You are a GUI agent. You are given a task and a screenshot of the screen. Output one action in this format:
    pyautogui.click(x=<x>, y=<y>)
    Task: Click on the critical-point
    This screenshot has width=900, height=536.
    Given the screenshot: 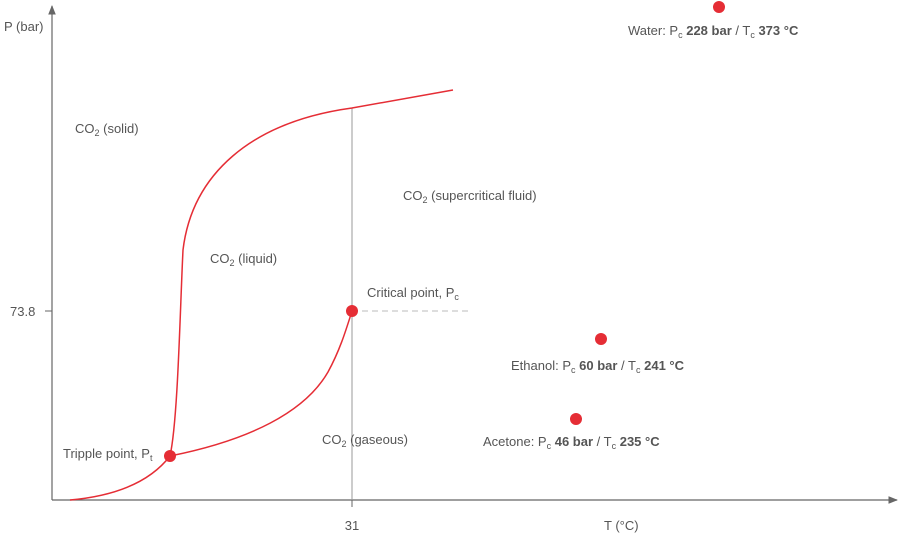 What is the action you would take?
    pyautogui.click(x=352, y=311)
    